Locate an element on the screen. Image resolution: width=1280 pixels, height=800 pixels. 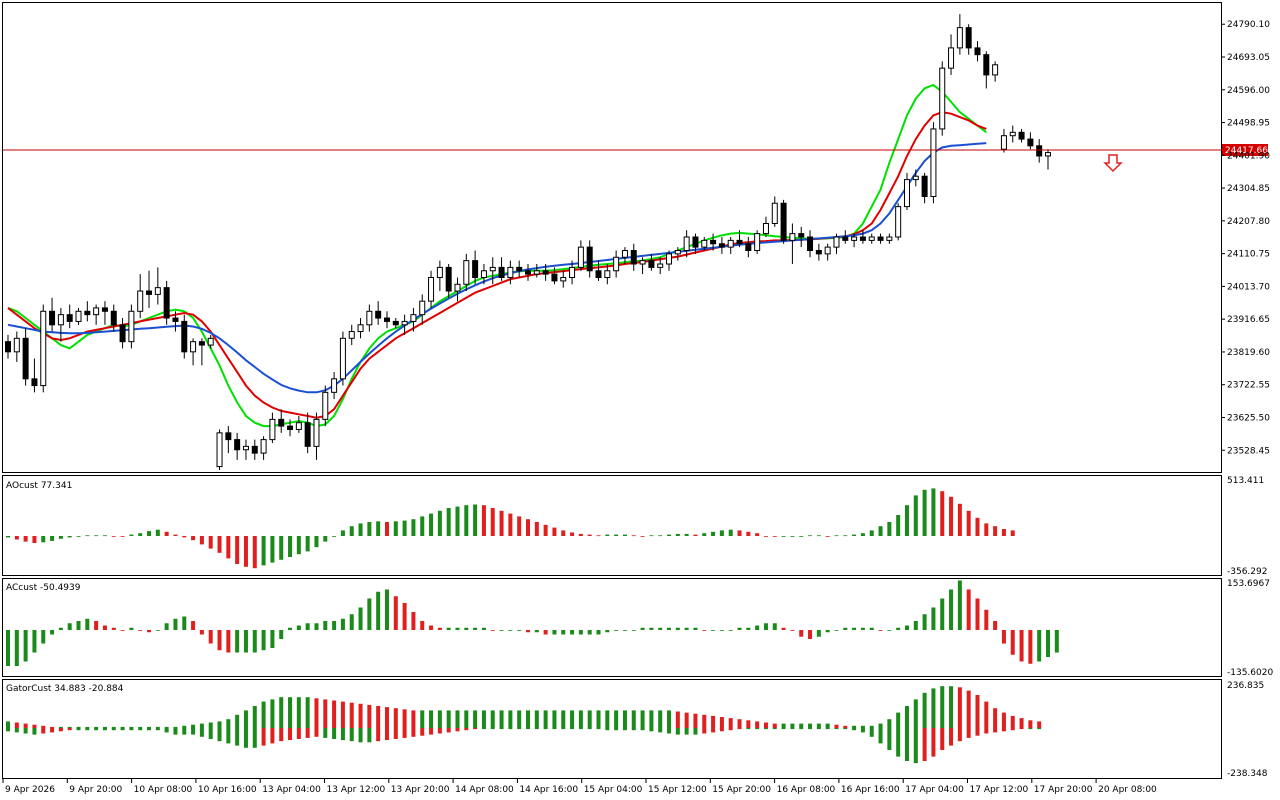
y-tick-label: 24401.90 is located at coordinates (1248, 156).